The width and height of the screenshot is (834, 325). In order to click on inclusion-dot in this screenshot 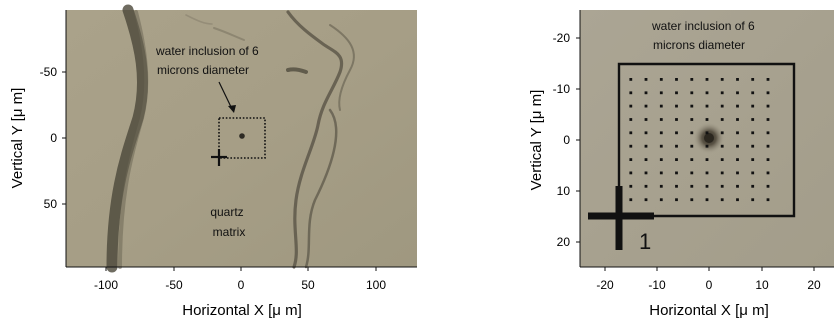, I will do `click(242, 136)`.